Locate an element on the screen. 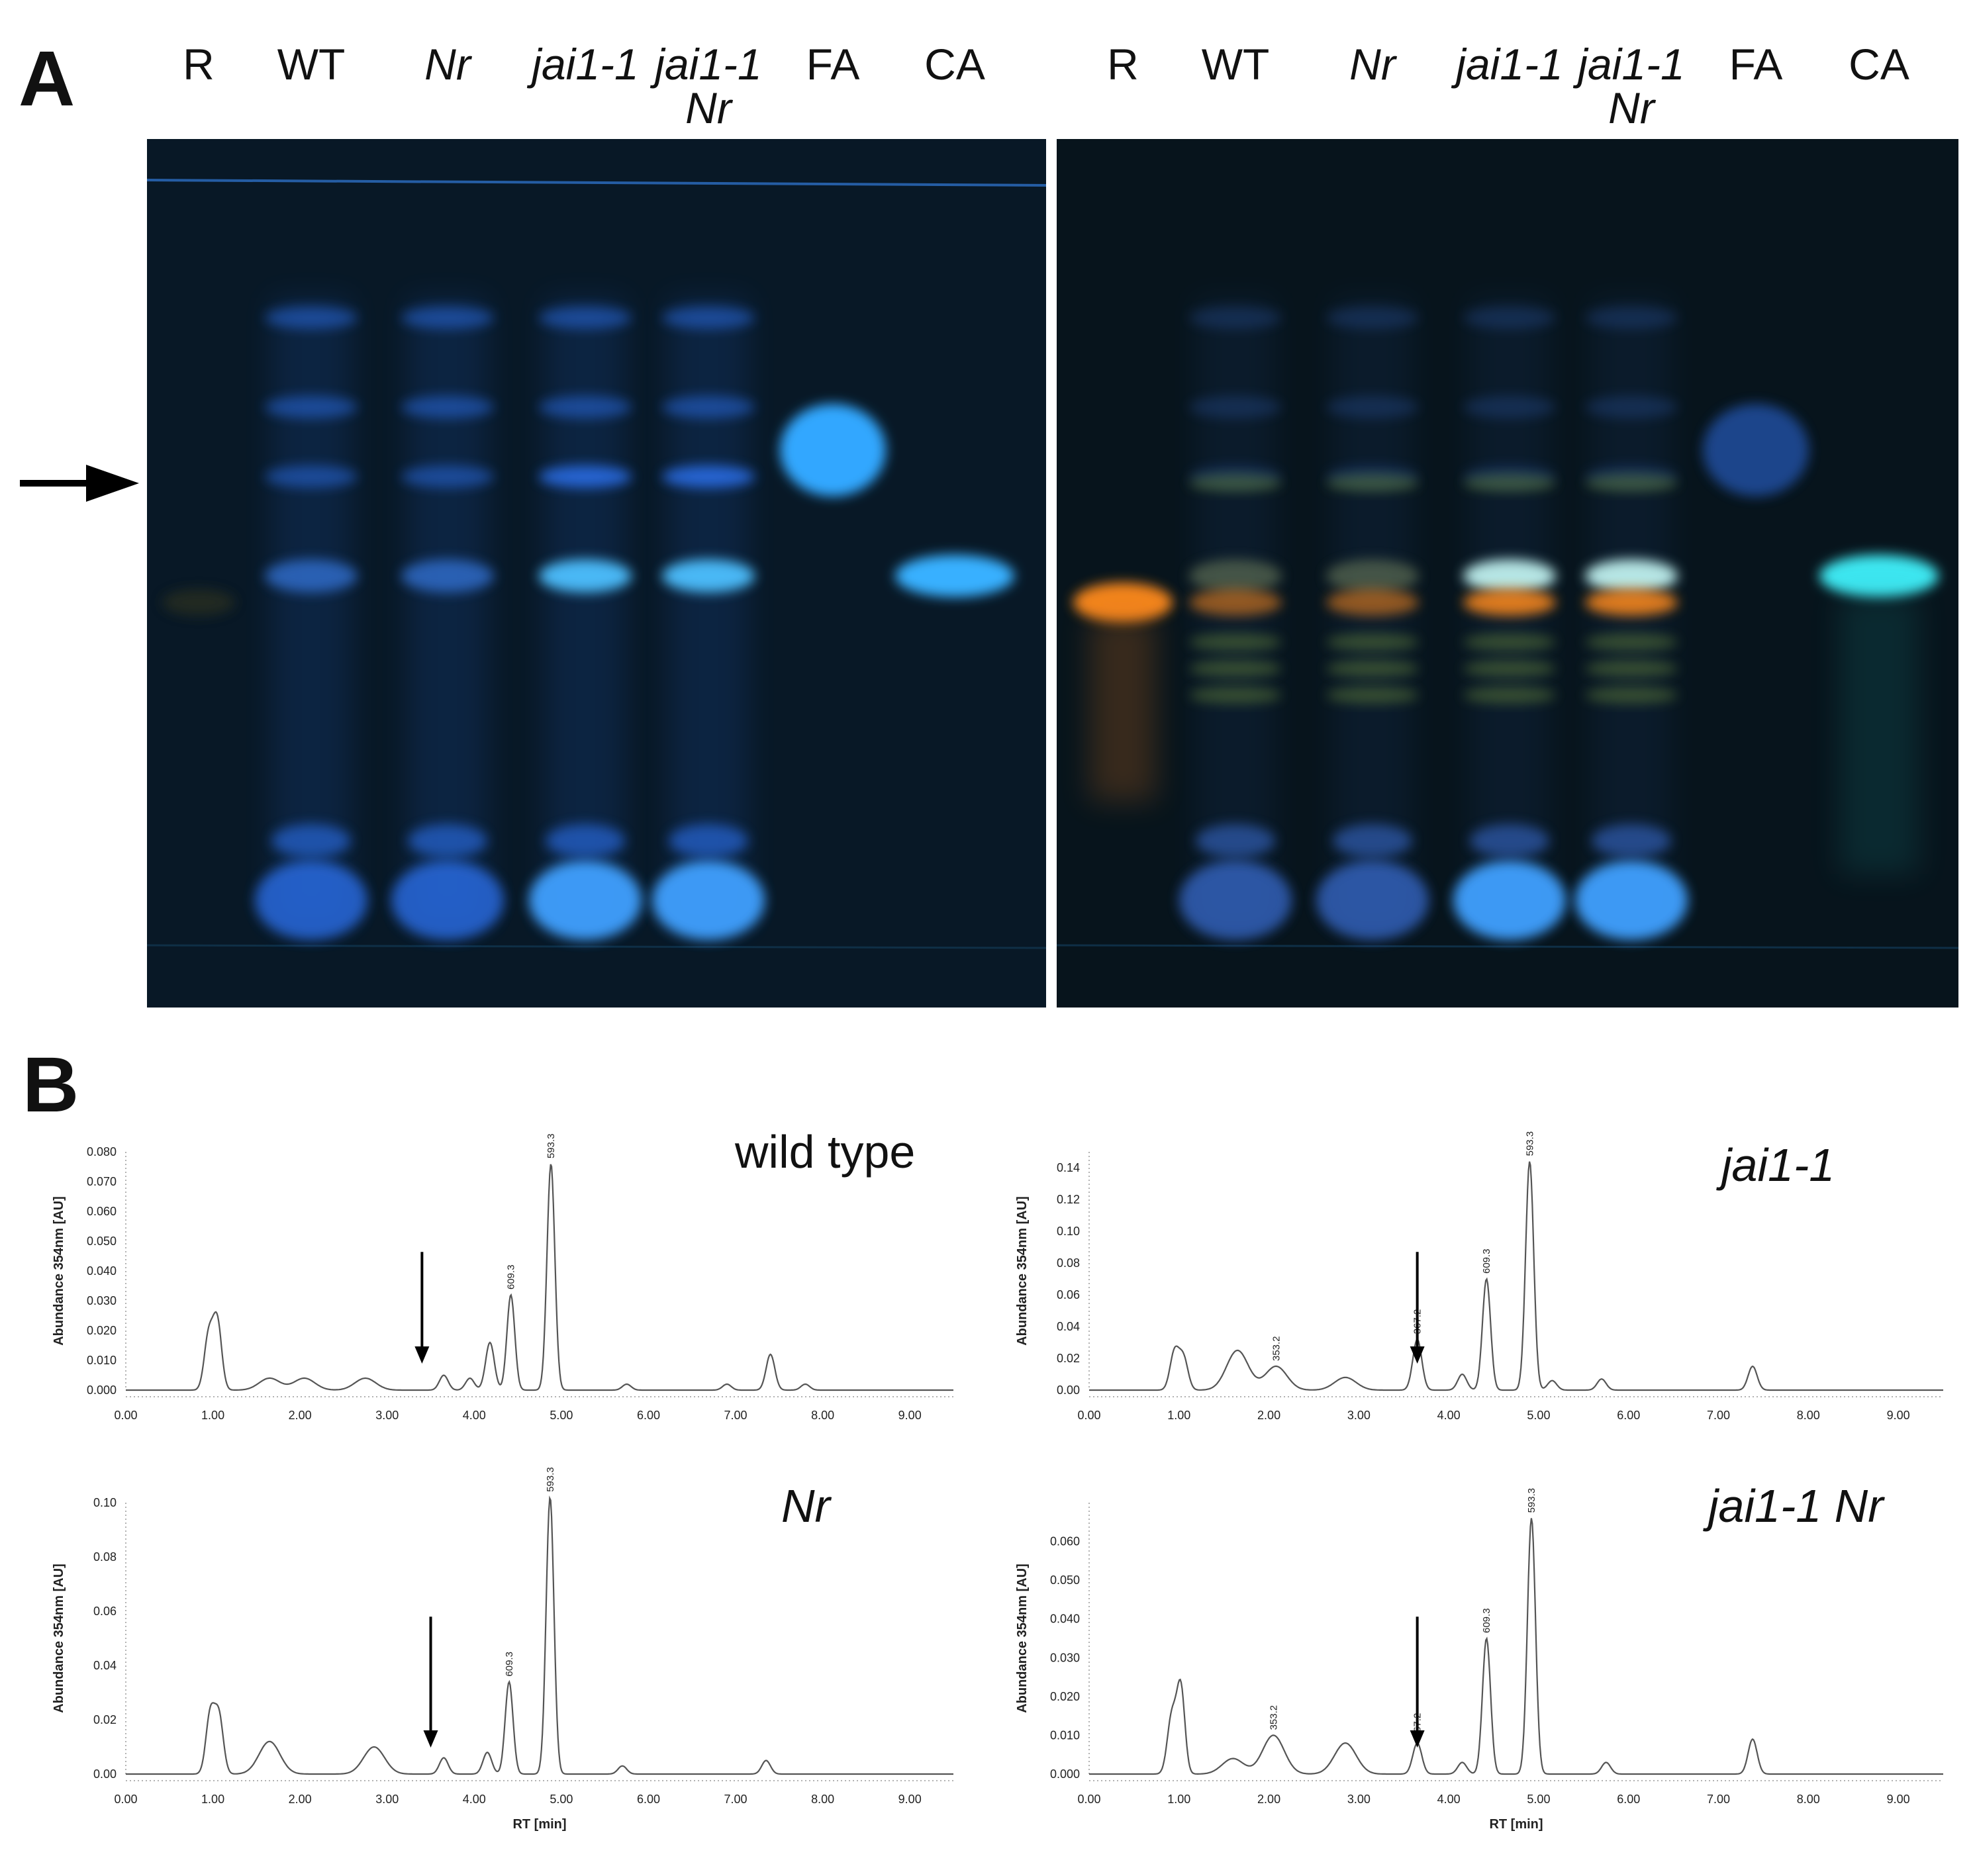 The image size is (1975, 1876). left-plate-lane-label: jai1-1 Nr is located at coordinates (708, 86).